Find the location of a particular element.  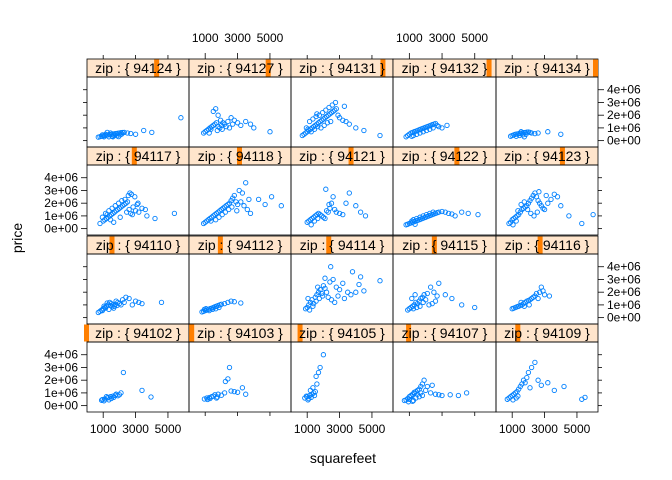

strip-label: zip : { 94122 } is located at coordinates (445, 156).